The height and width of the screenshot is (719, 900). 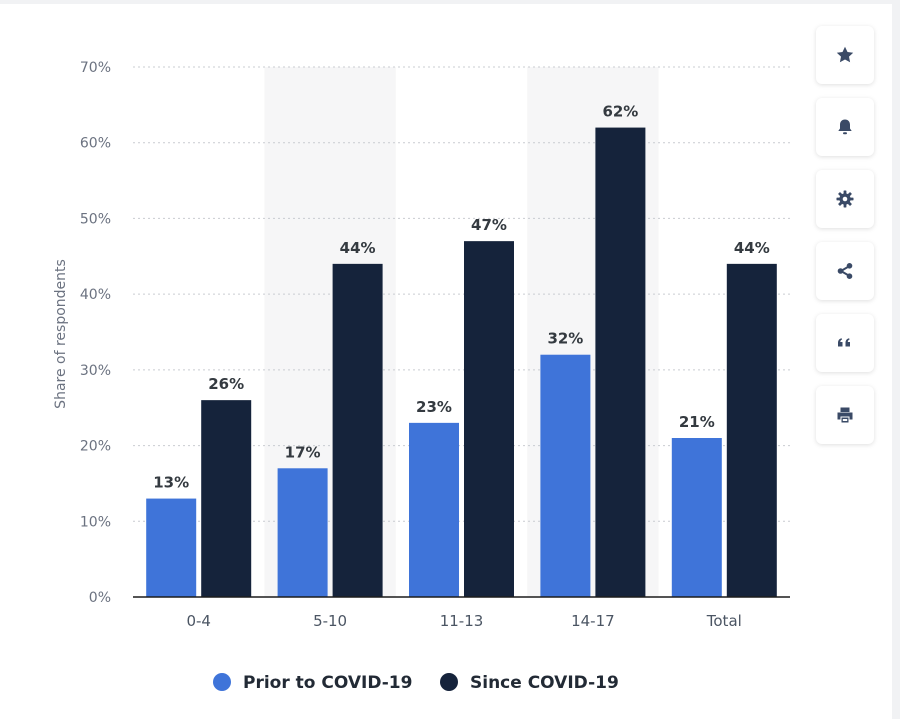 I want to click on print-button, so click(x=845, y=415).